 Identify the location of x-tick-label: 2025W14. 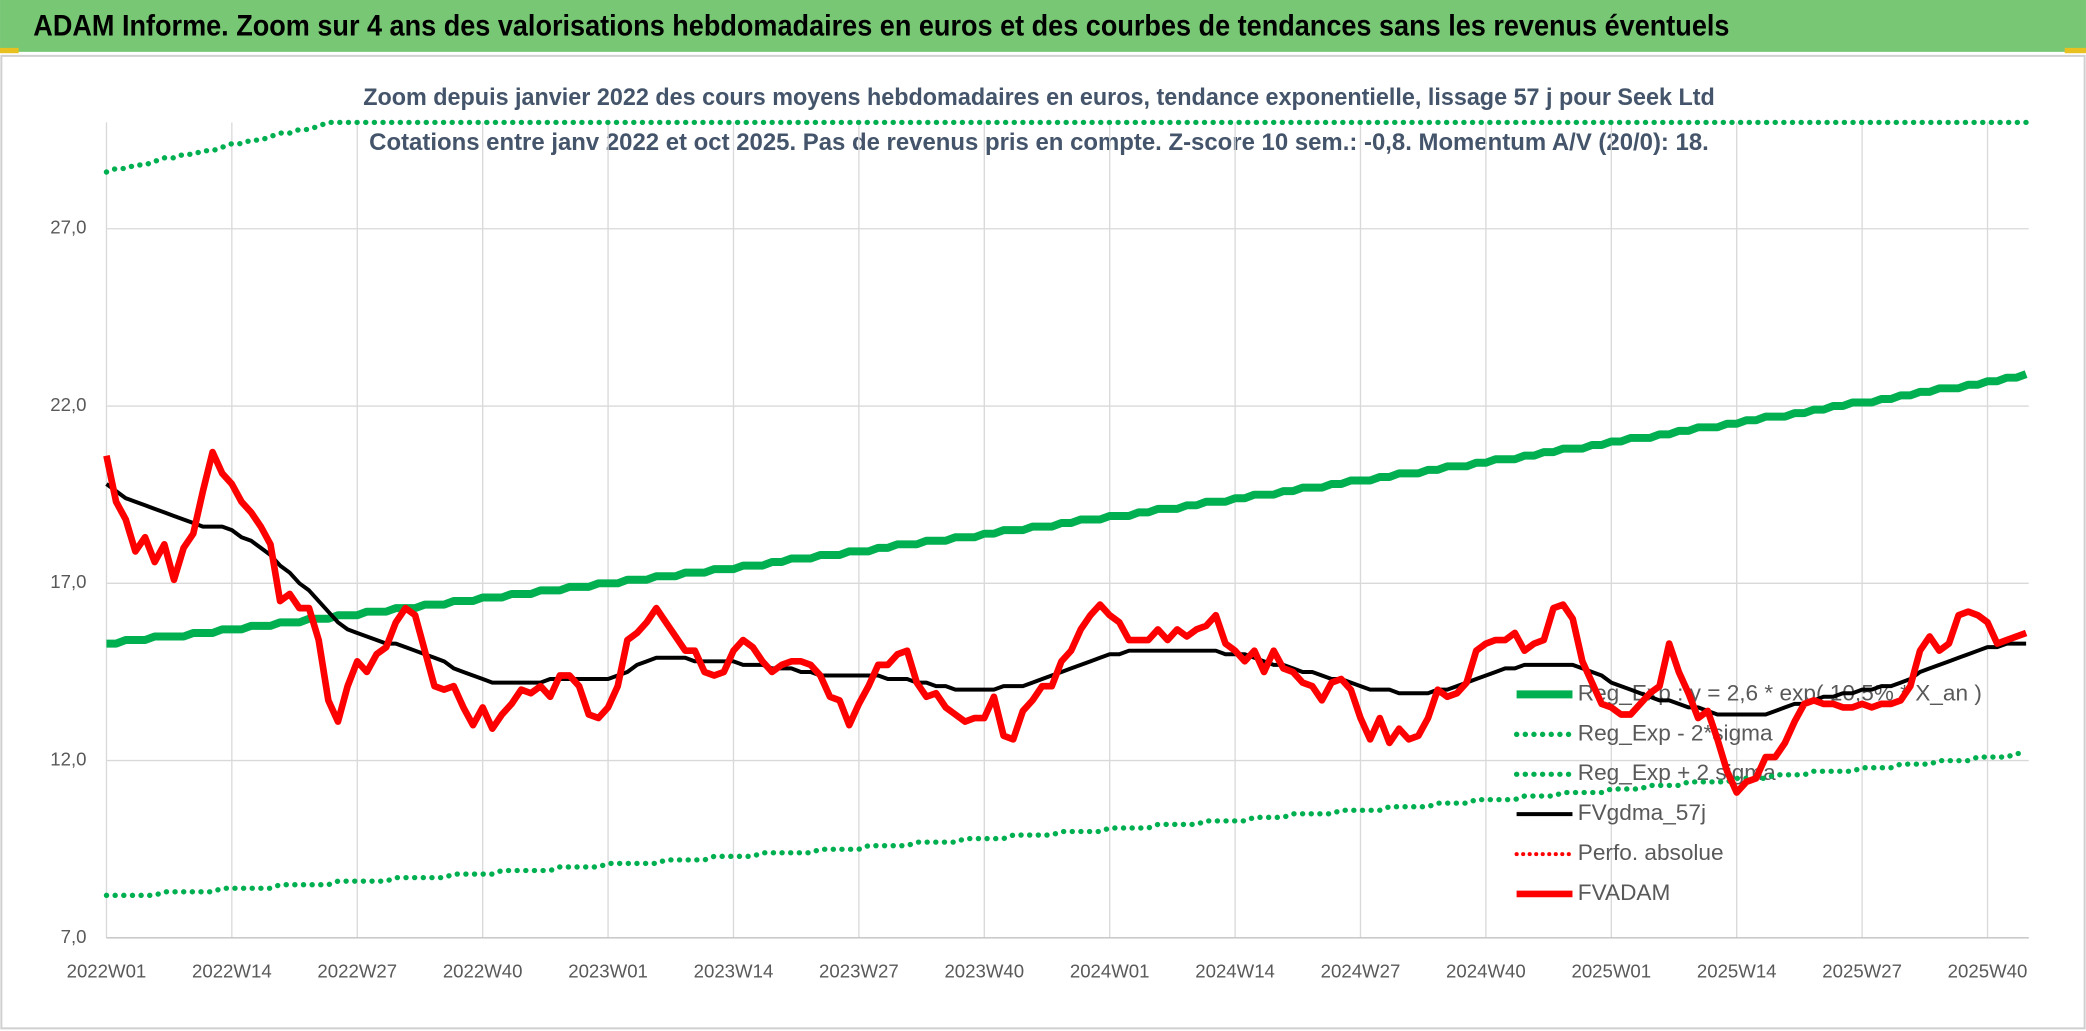
(1737, 970).